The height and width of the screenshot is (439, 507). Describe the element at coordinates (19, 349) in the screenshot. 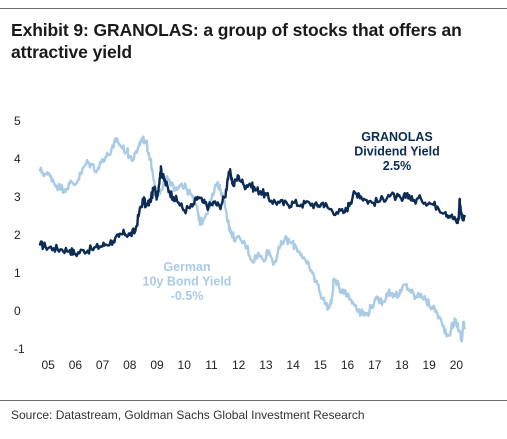

I see `y-tick-label: -1` at that location.